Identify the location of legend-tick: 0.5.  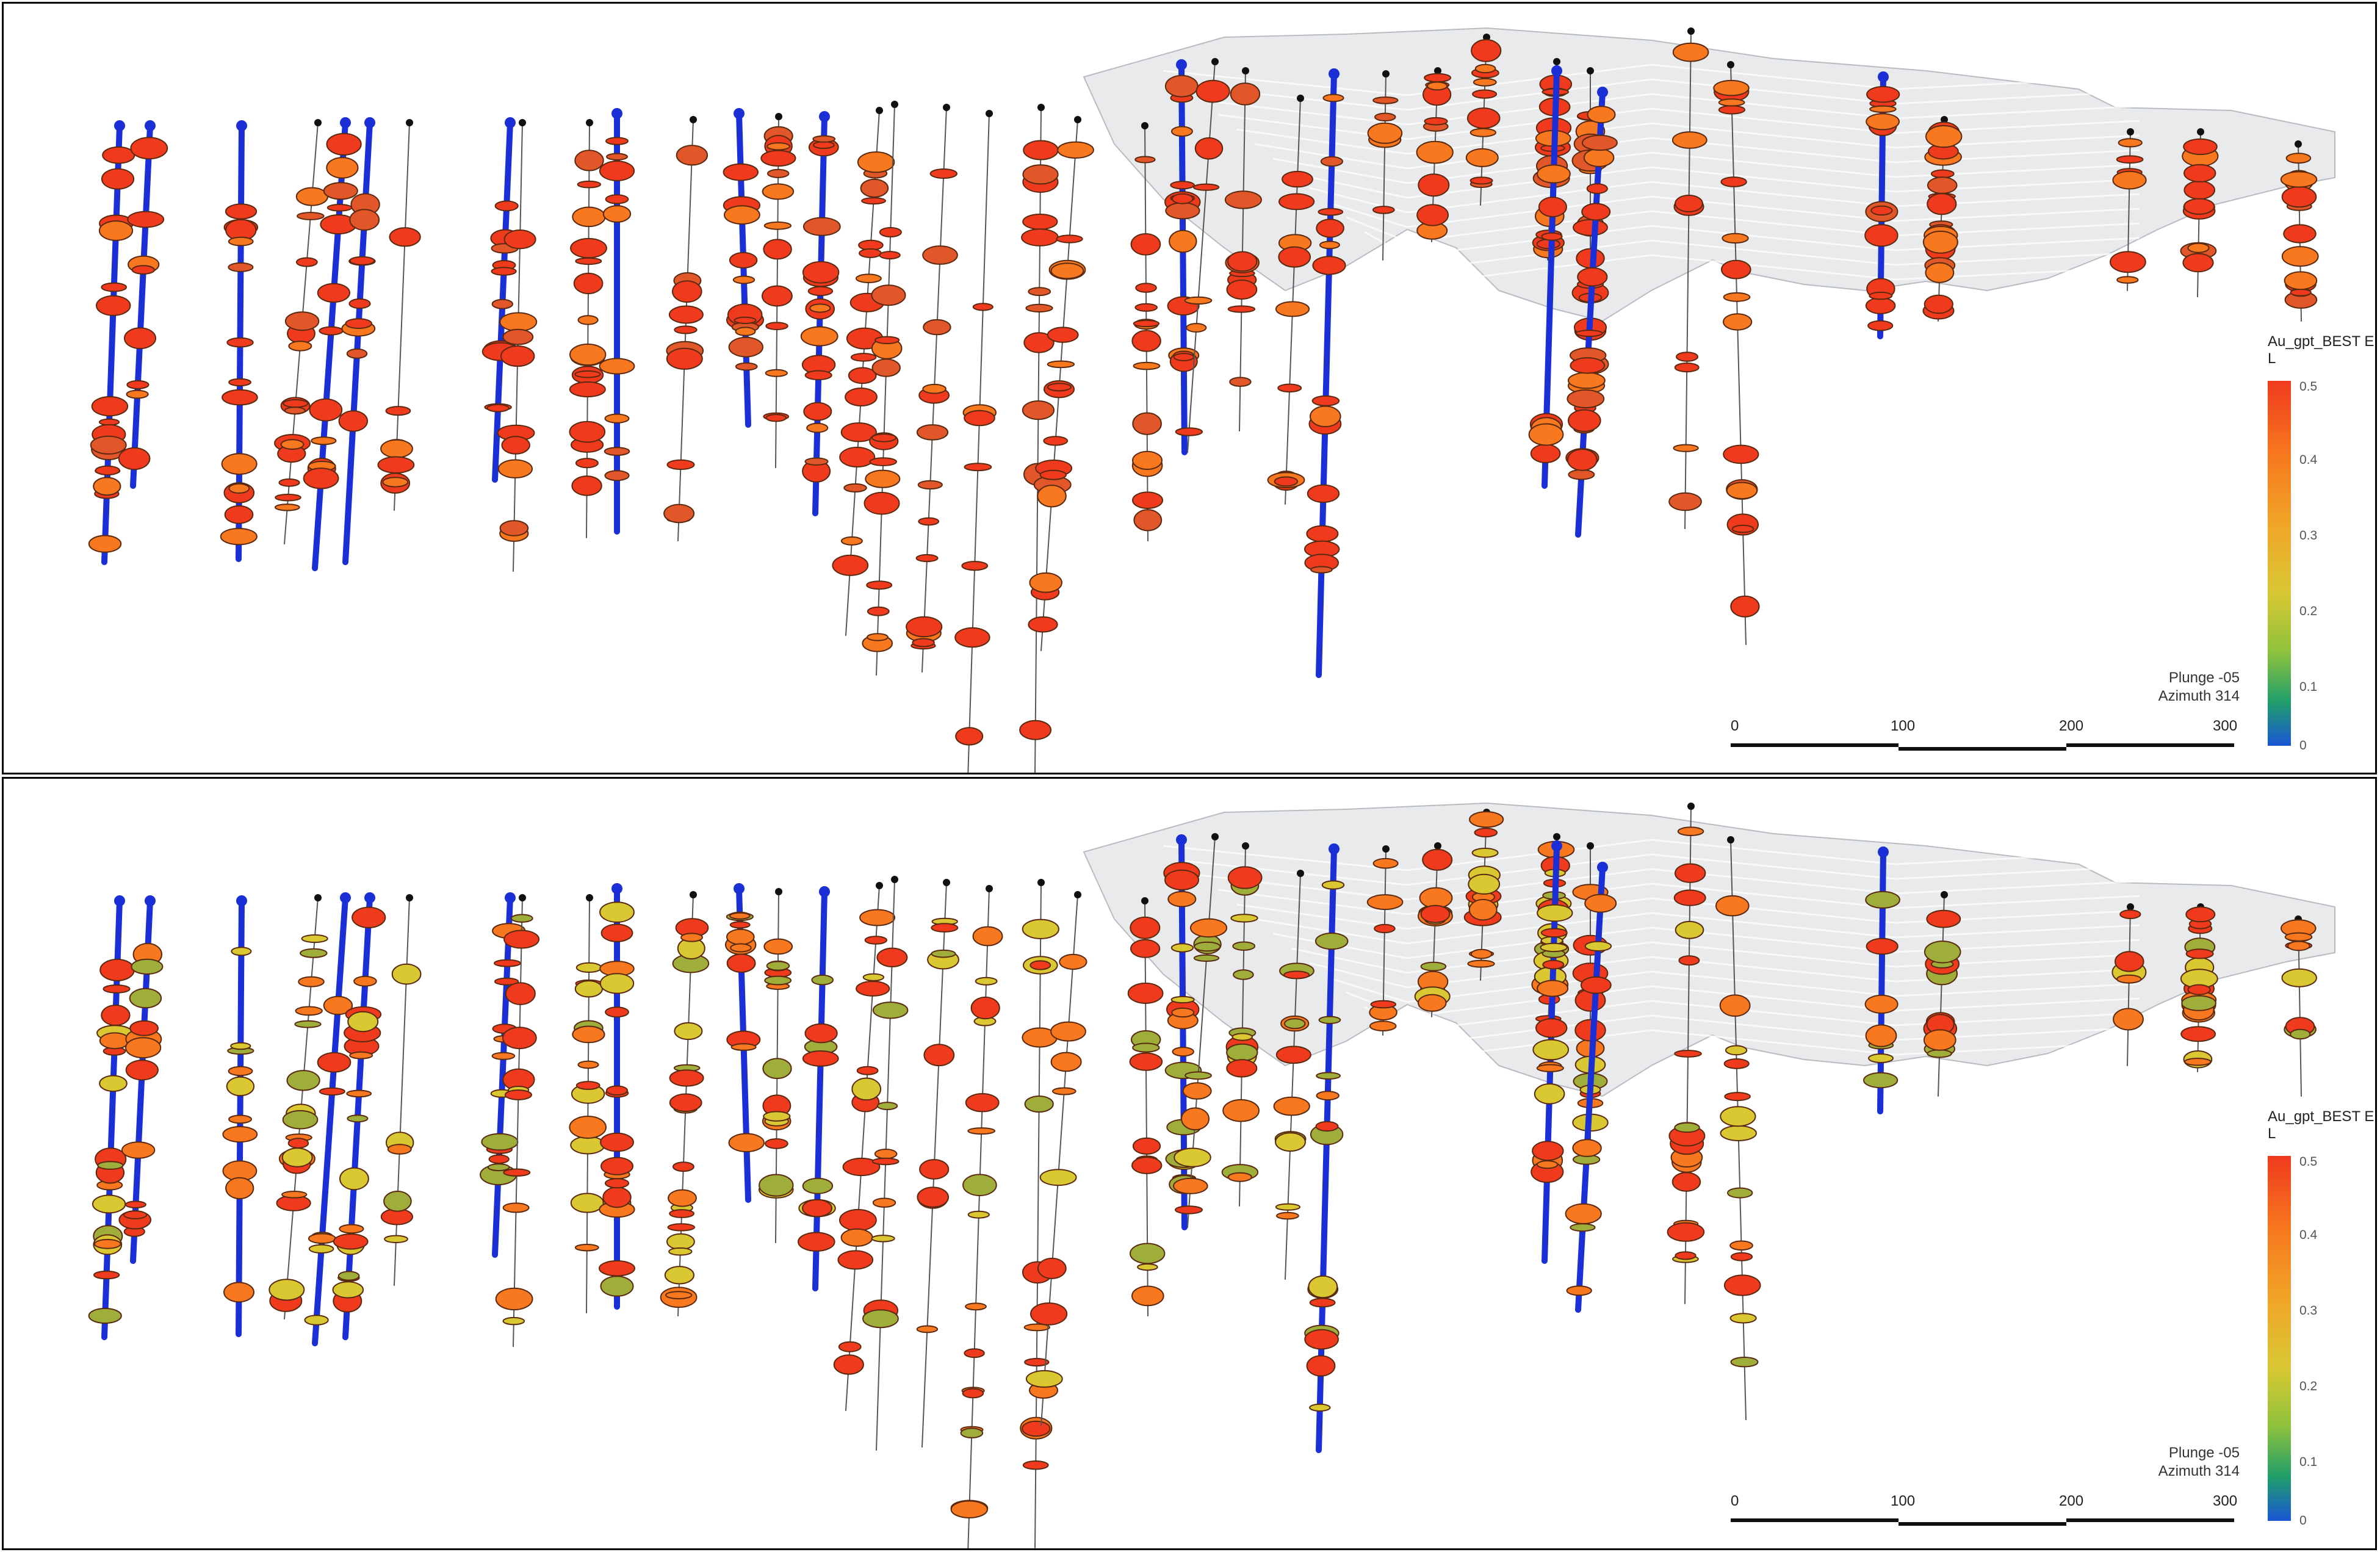
(2309, 1162).